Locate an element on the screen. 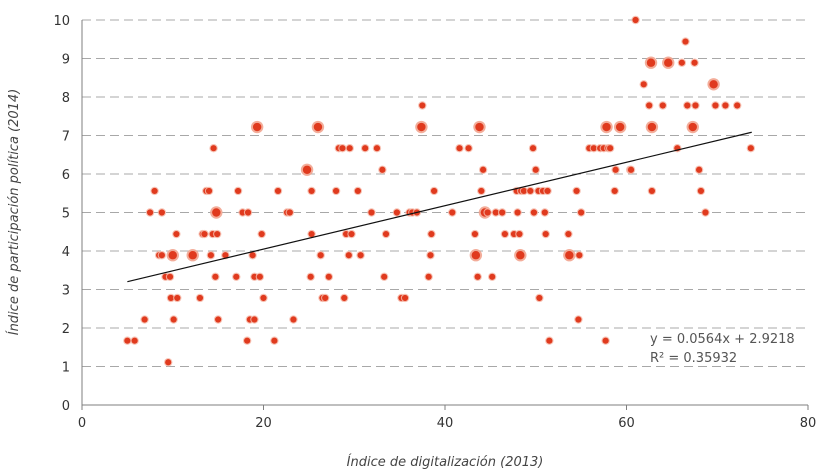  x-tick-label: 60 is located at coordinates (626, 423).